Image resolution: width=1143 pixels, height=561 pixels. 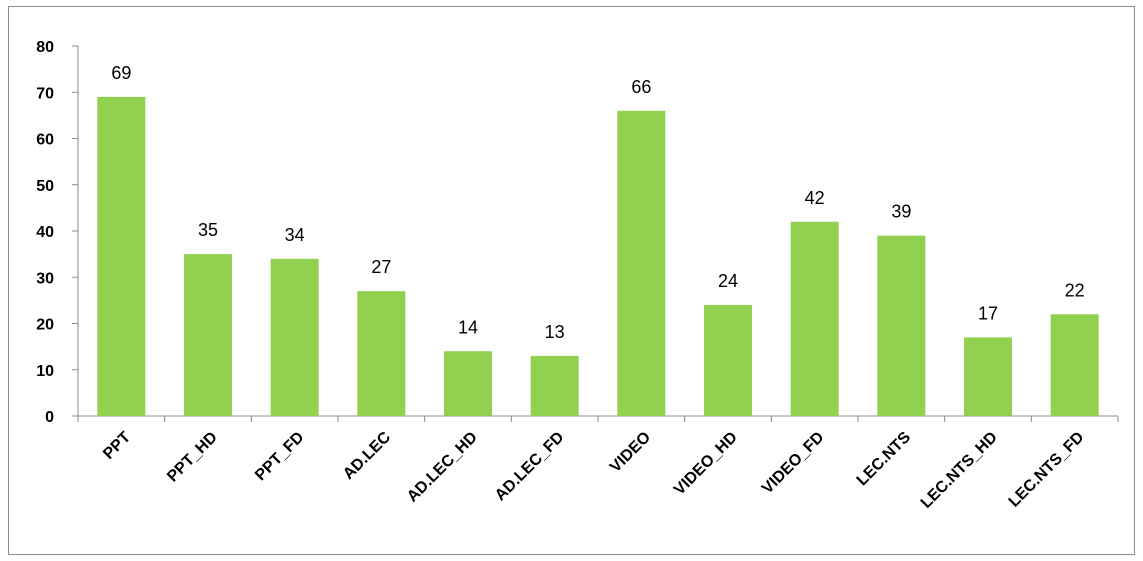 I want to click on data-label: 27, so click(x=381, y=267).